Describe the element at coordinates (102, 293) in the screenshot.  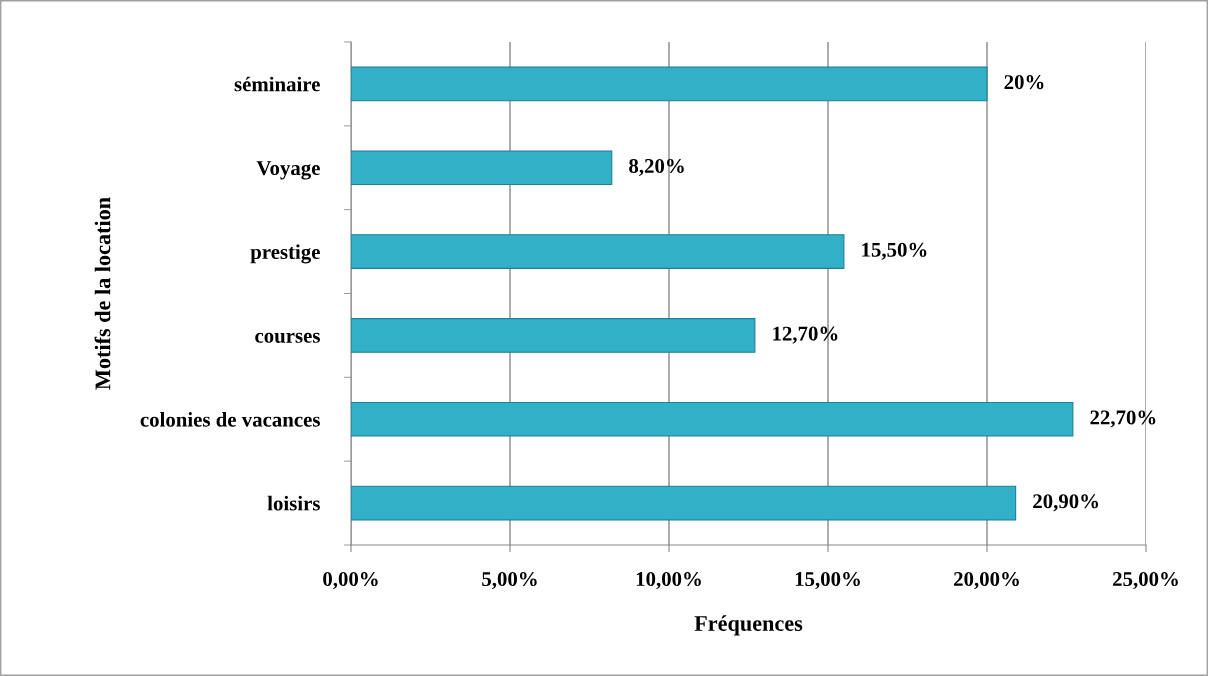
I see `y-axis-title: Motifs de la location` at that location.